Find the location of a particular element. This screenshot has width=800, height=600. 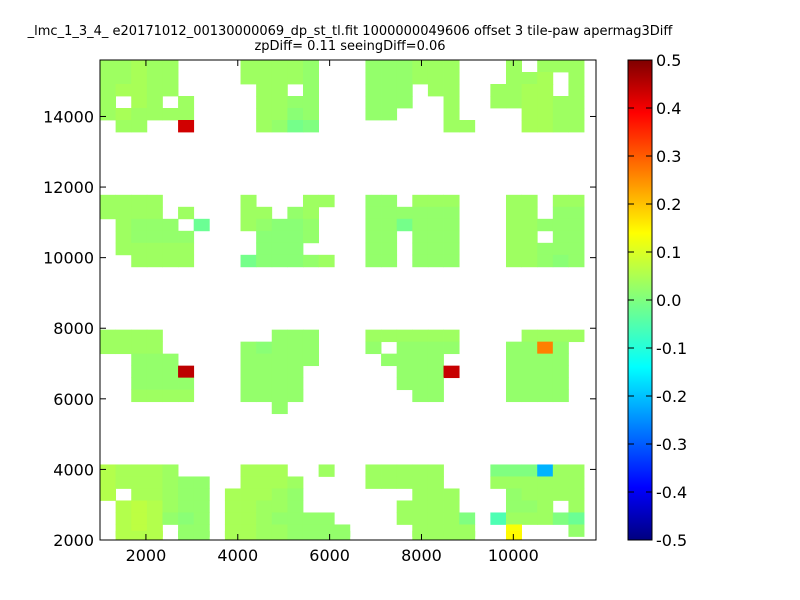

y-tick-label: 2000 is located at coordinates (73, 540).